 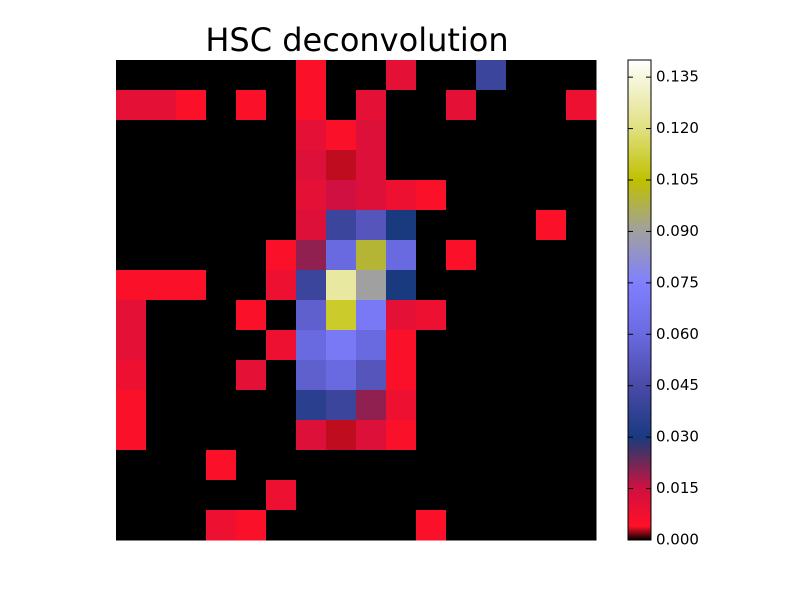 I want to click on colorbar-tick-label: 0.075, so click(x=677, y=282).